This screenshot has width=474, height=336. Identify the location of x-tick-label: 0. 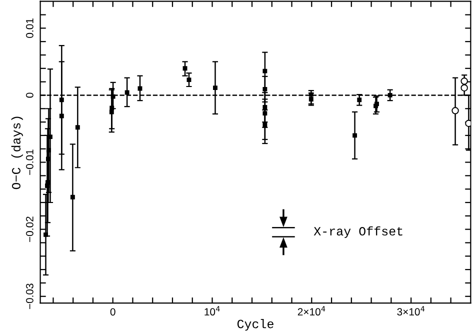
(113, 312).